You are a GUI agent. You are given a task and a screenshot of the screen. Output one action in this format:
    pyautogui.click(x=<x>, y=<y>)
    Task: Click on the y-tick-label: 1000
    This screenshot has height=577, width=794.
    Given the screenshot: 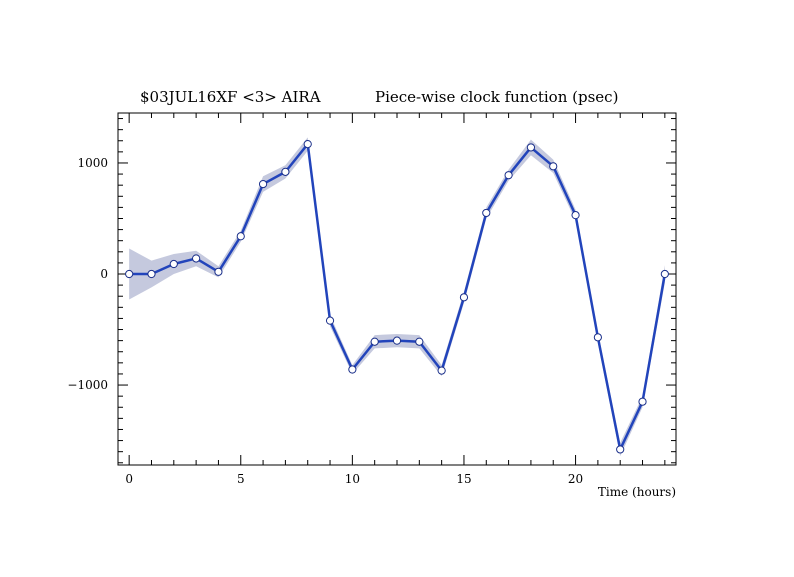 What is the action you would take?
    pyautogui.click(x=92, y=163)
    